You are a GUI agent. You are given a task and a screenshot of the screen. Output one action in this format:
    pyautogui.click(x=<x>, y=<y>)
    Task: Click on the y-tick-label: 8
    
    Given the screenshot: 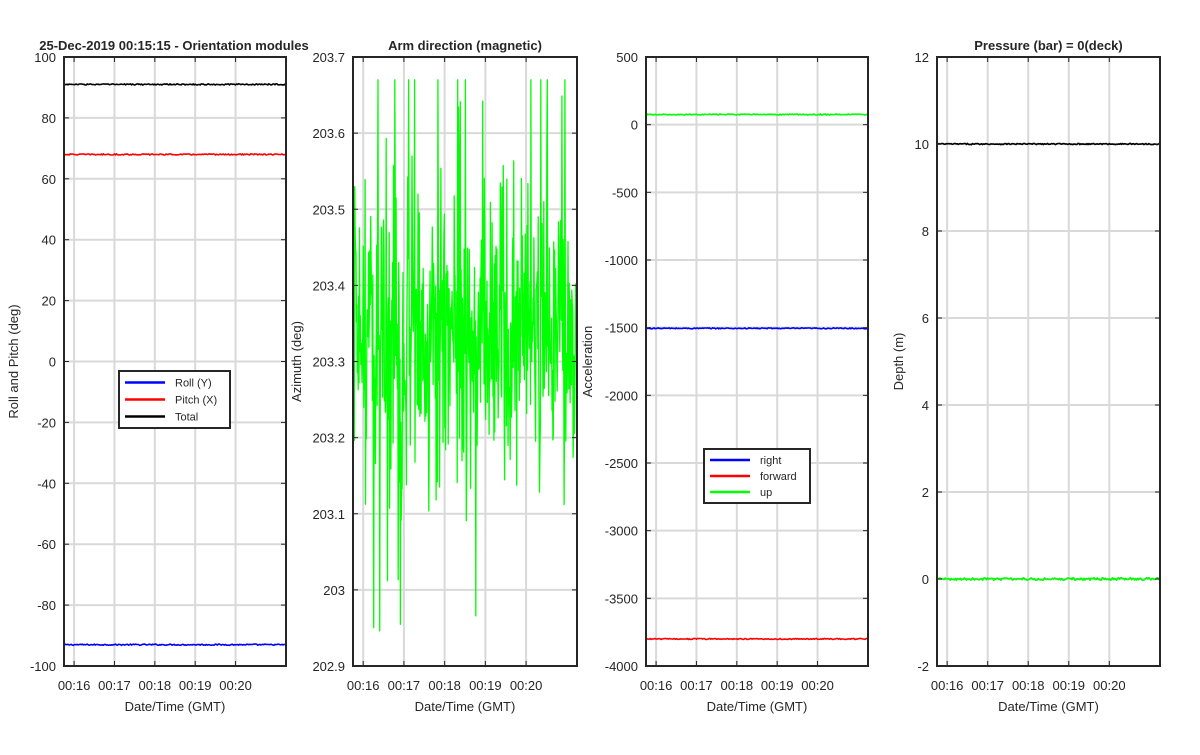 What is the action you would take?
    pyautogui.click(x=925, y=231)
    